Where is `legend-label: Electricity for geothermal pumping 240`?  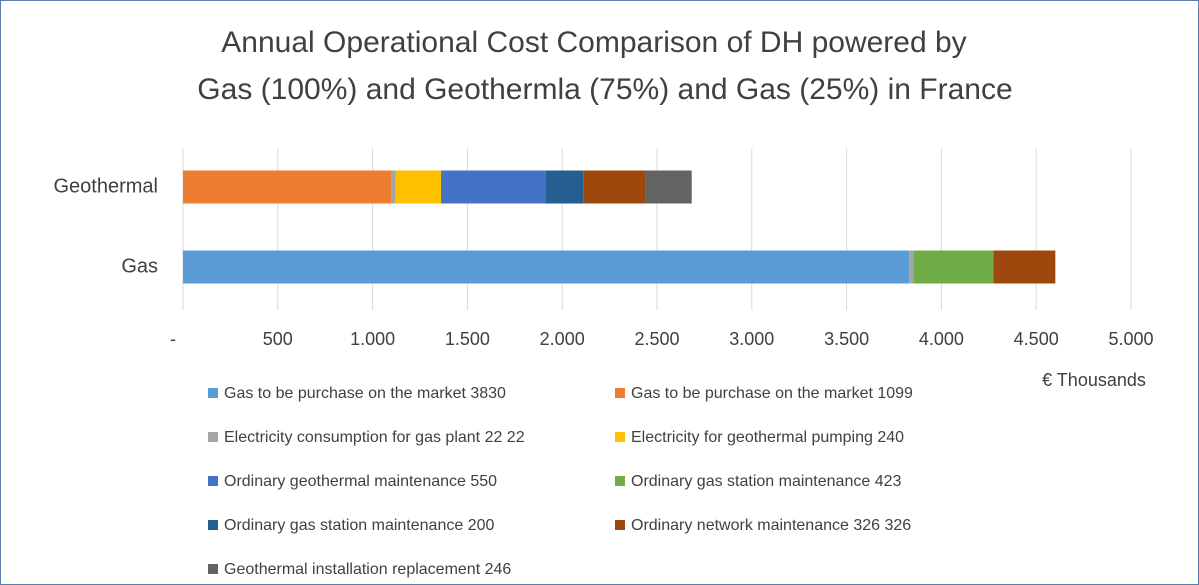 legend-label: Electricity for geothermal pumping 240 is located at coordinates (767, 437).